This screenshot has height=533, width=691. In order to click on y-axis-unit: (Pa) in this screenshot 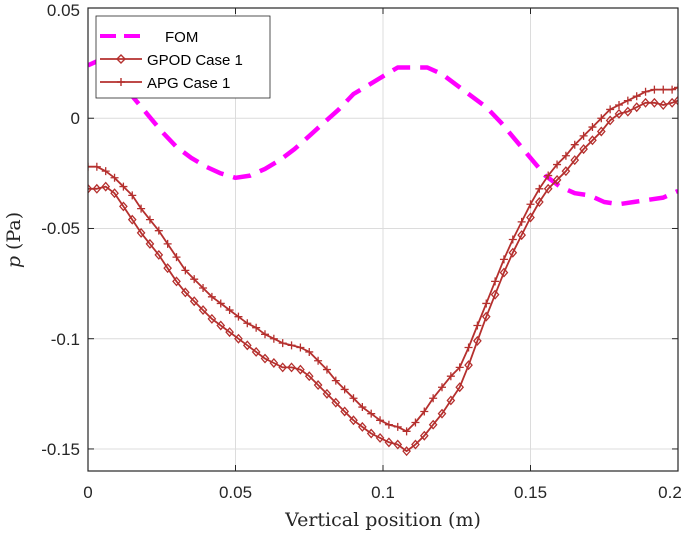, I will do `click(14, 231)`.